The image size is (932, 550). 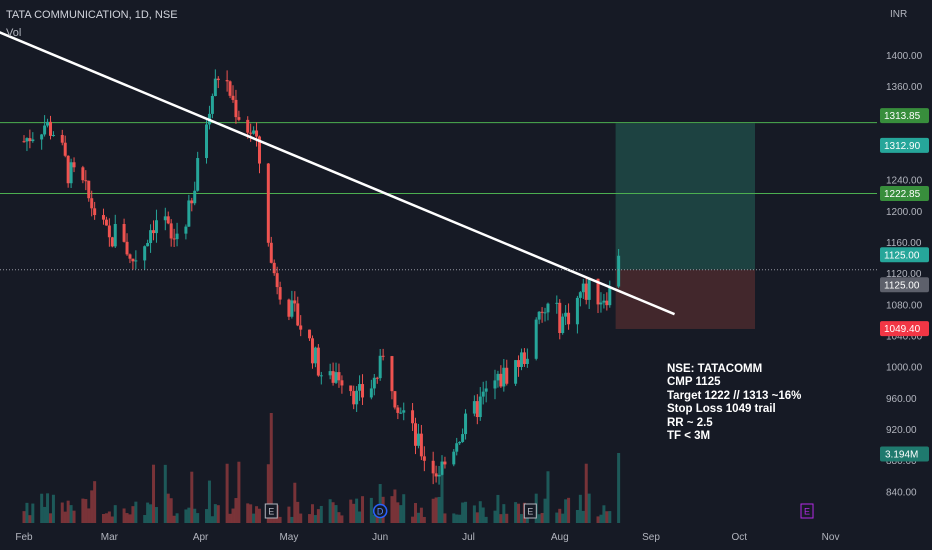 I want to click on y-tick-label: 1000.00, so click(x=904, y=368).